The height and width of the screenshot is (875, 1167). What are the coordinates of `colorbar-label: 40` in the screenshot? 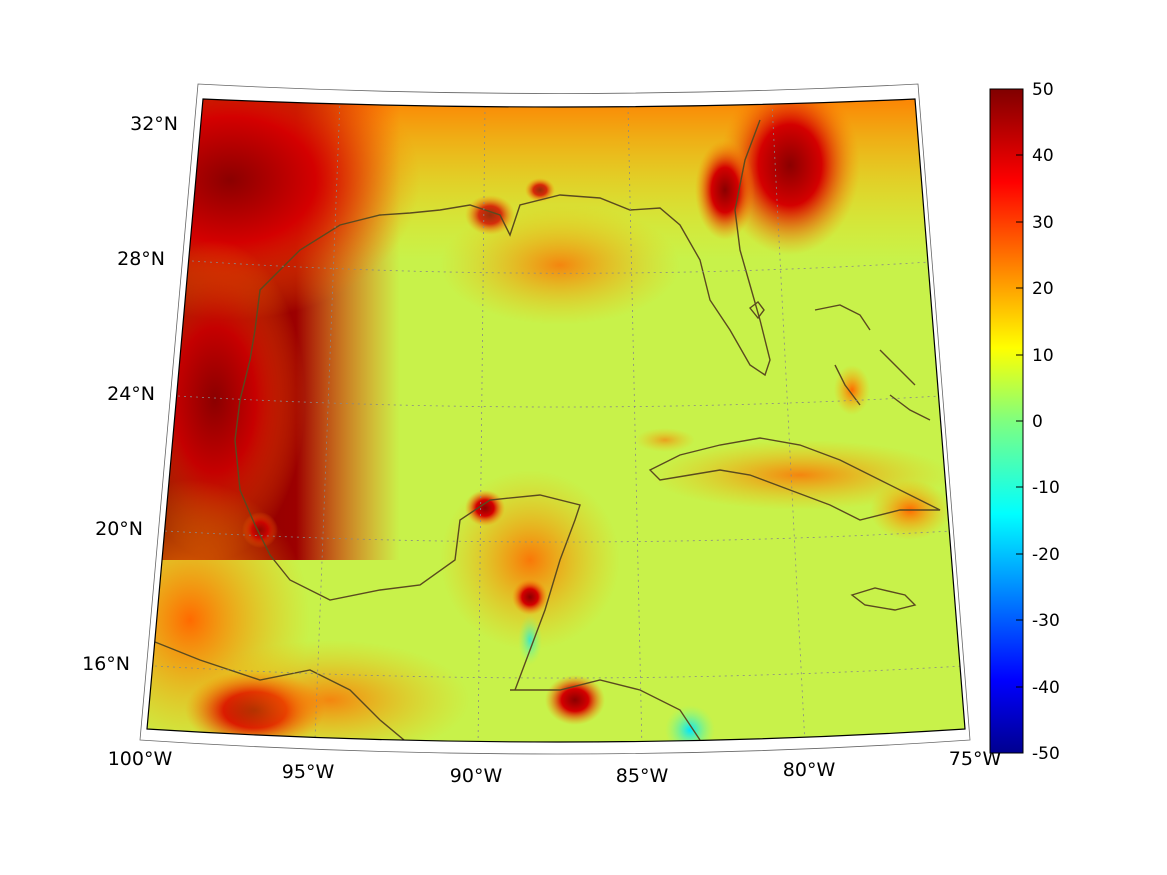 It's located at (1043, 156).